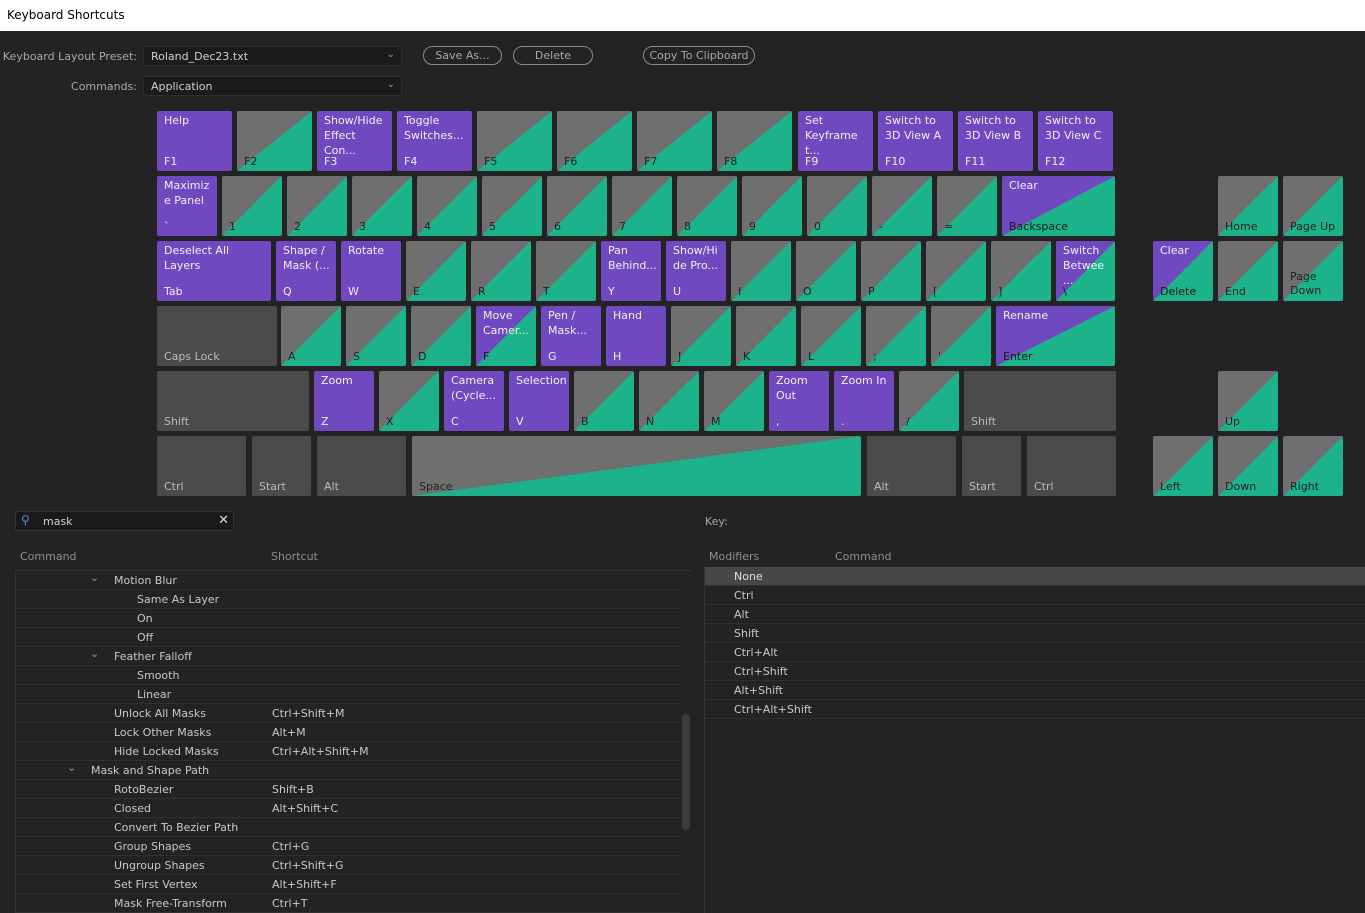  What do you see at coordinates (1248, 271) in the screenshot?
I see `key-end: End` at bounding box center [1248, 271].